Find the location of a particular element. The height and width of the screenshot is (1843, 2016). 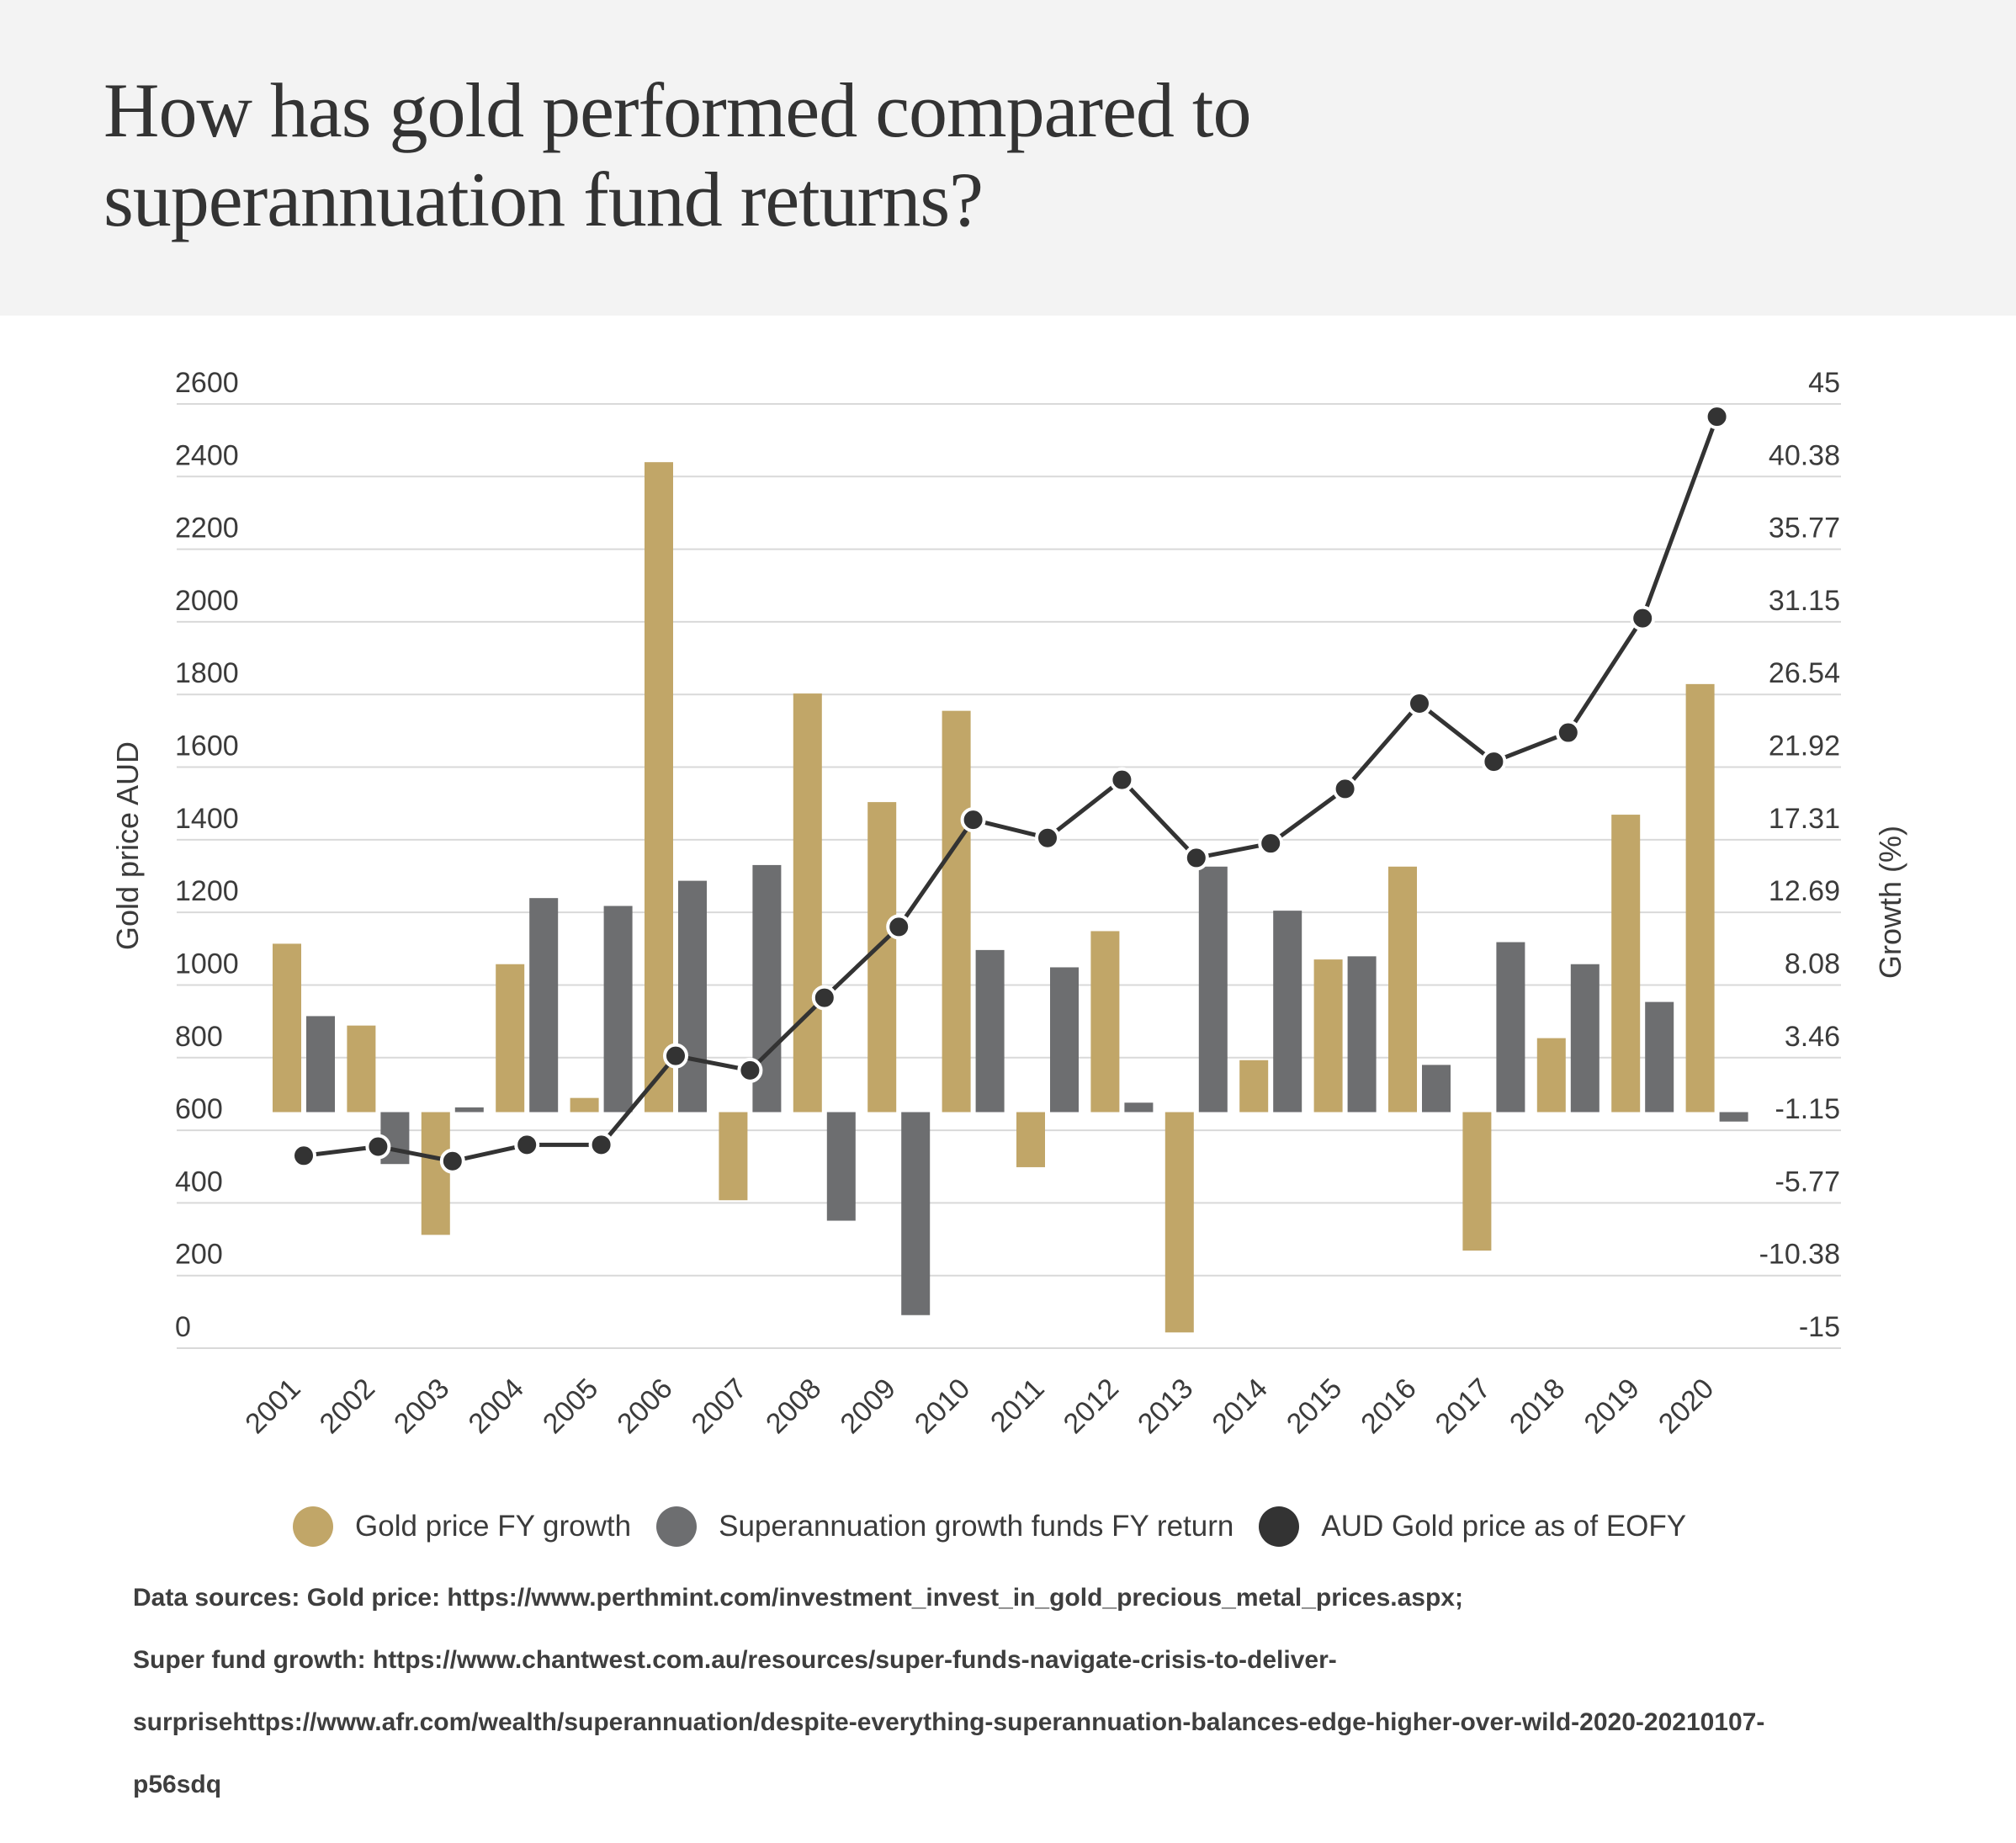

legend-swatch-gold-price is located at coordinates (1279, 1526).